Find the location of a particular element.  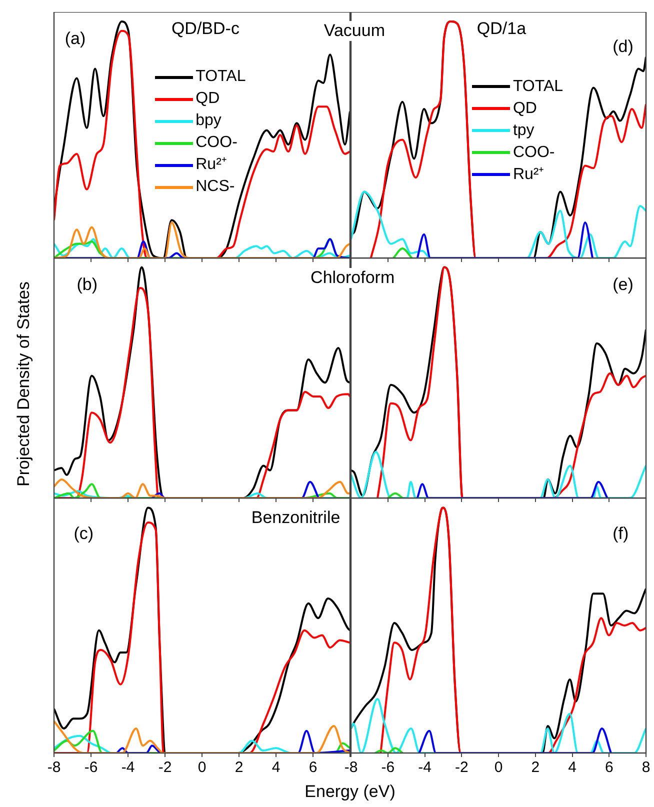

annotation: QD/1a is located at coordinates (501, 29).